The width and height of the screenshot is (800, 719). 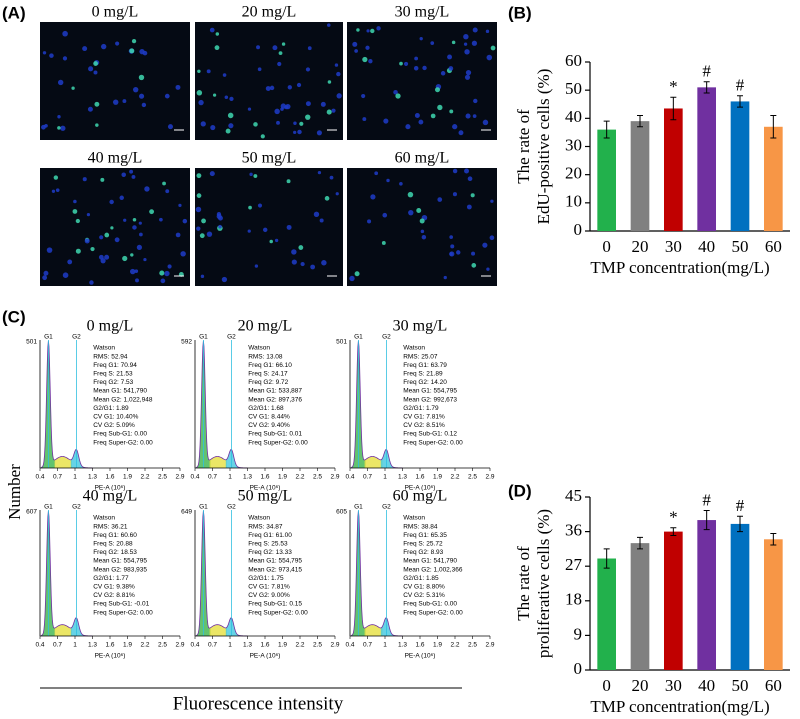 What do you see at coordinates (115, 81) in the screenshot?
I see `micrograph` at bounding box center [115, 81].